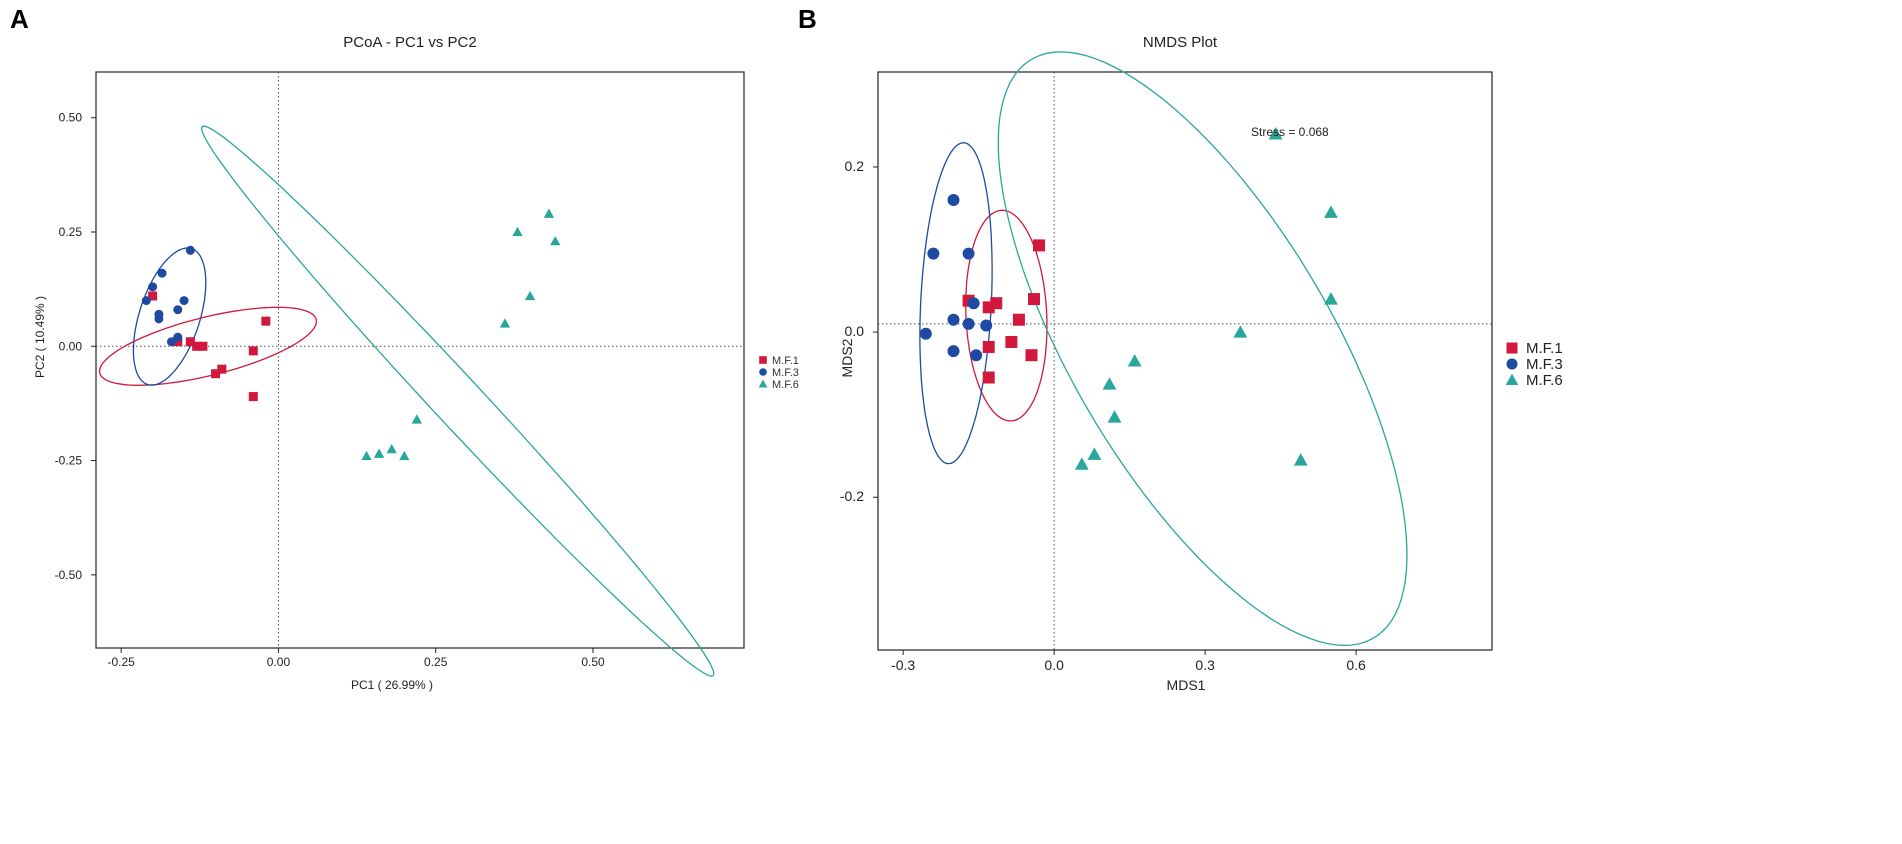 This screenshot has width=1902, height=844. What do you see at coordinates (40, 337) in the screenshot?
I see `y-axis-label: PC2 ( 10.49% )` at bounding box center [40, 337].